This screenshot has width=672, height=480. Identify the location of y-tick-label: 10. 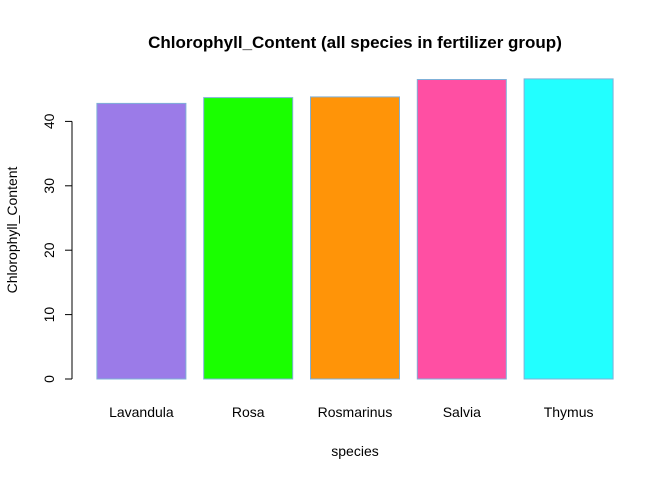
(49, 315).